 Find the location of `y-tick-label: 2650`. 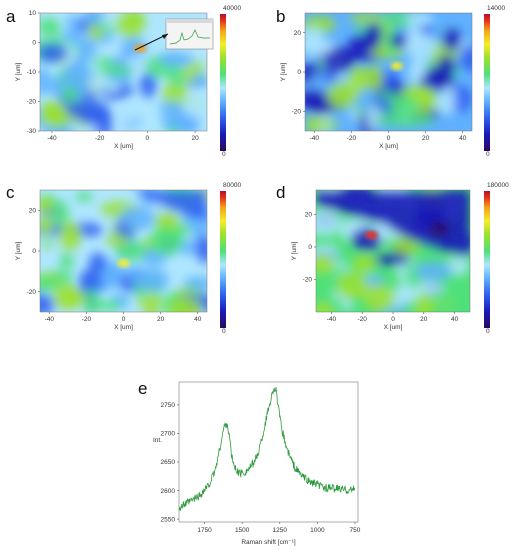

y-tick-label: 2650 is located at coordinates (168, 462).